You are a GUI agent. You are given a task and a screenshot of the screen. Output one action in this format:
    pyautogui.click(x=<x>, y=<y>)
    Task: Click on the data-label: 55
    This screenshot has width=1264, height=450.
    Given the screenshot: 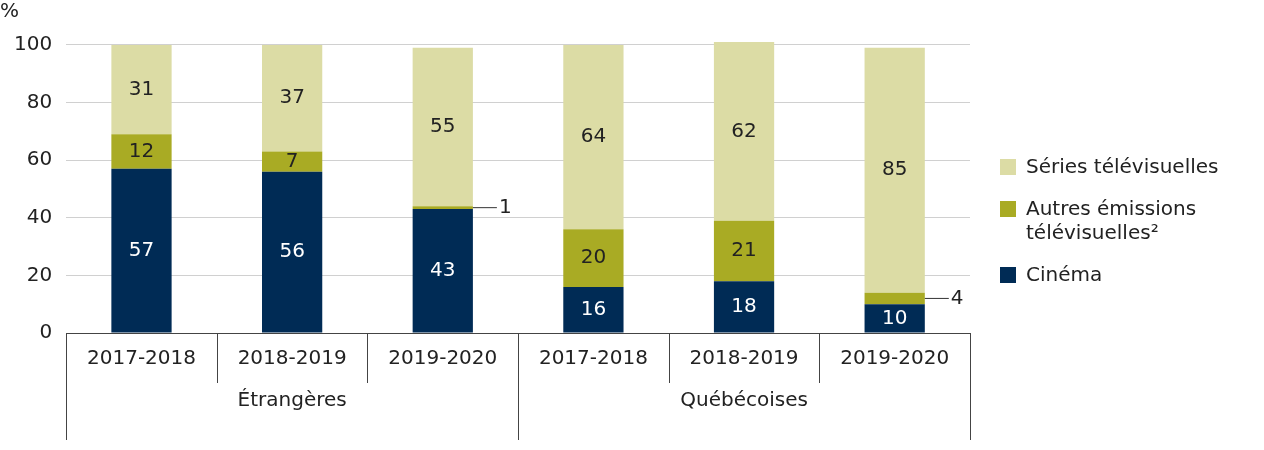 What is the action you would take?
    pyautogui.click(x=443, y=125)
    